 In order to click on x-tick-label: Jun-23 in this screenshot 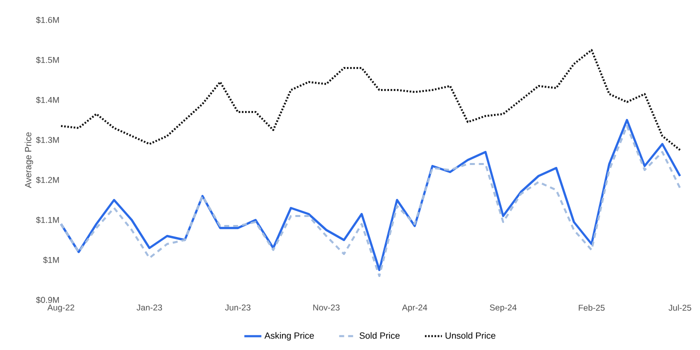, I will do `click(237, 307)`.